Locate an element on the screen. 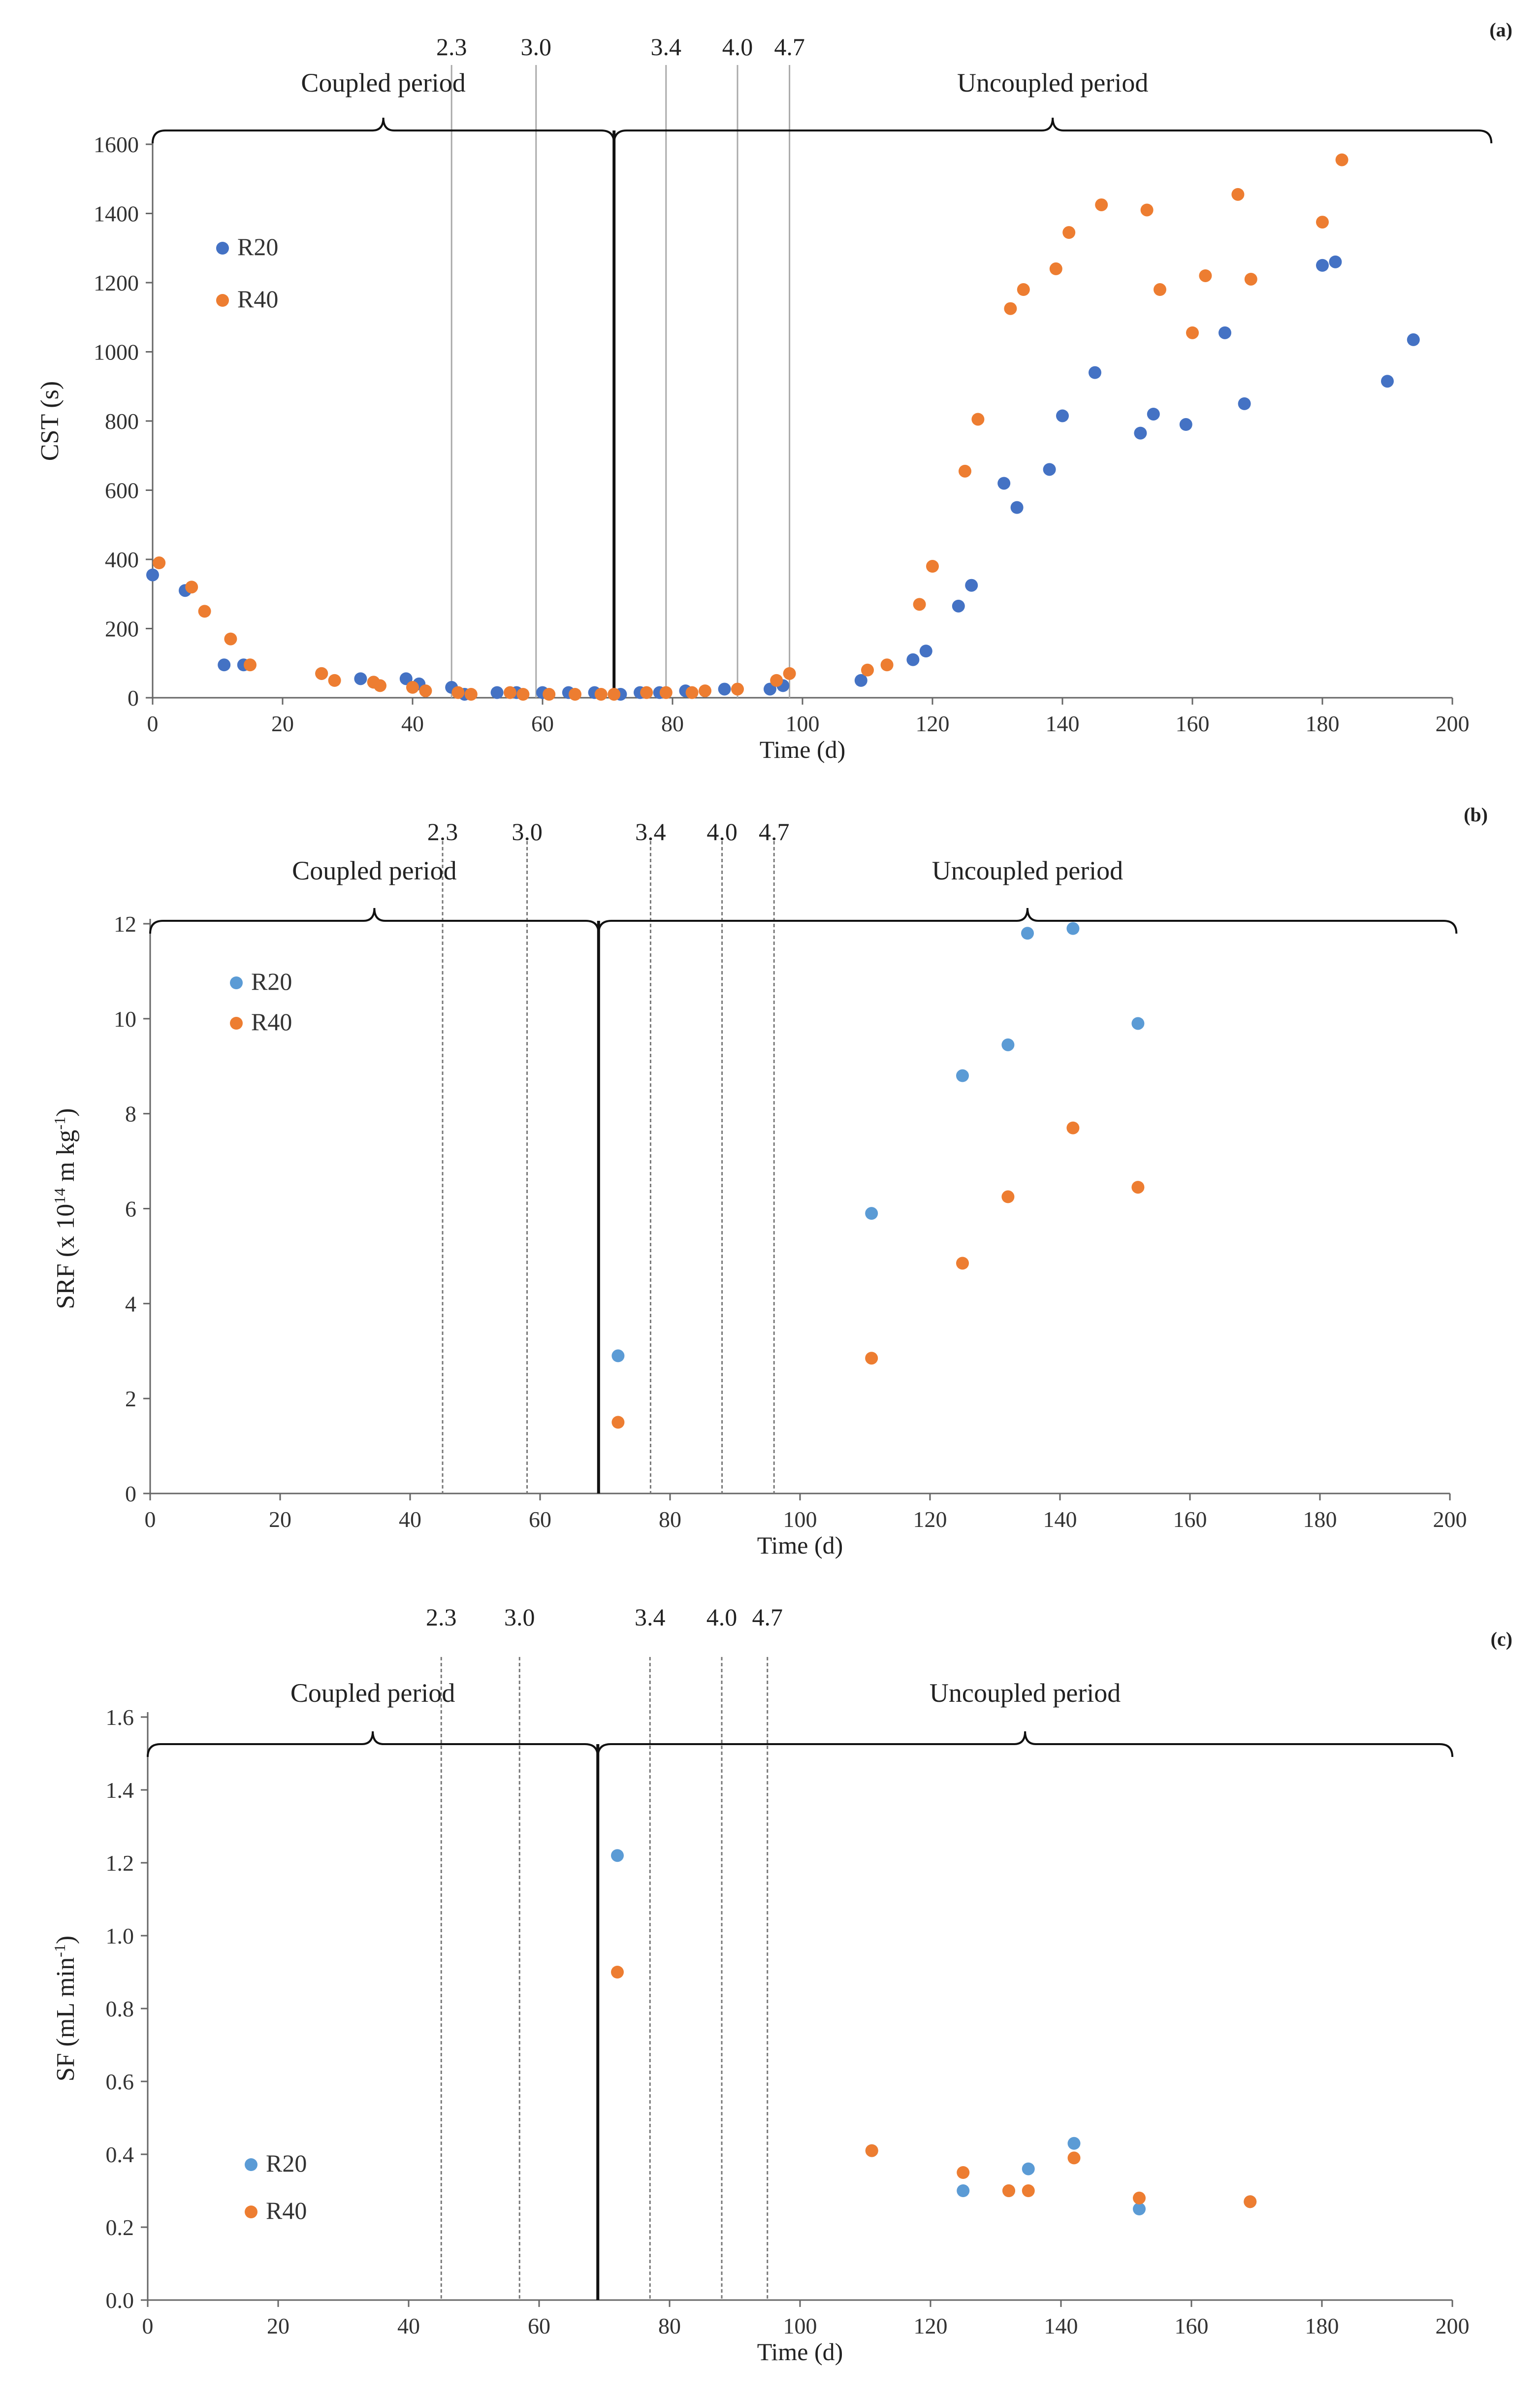  y-tick-label: 200 is located at coordinates (122, 629).